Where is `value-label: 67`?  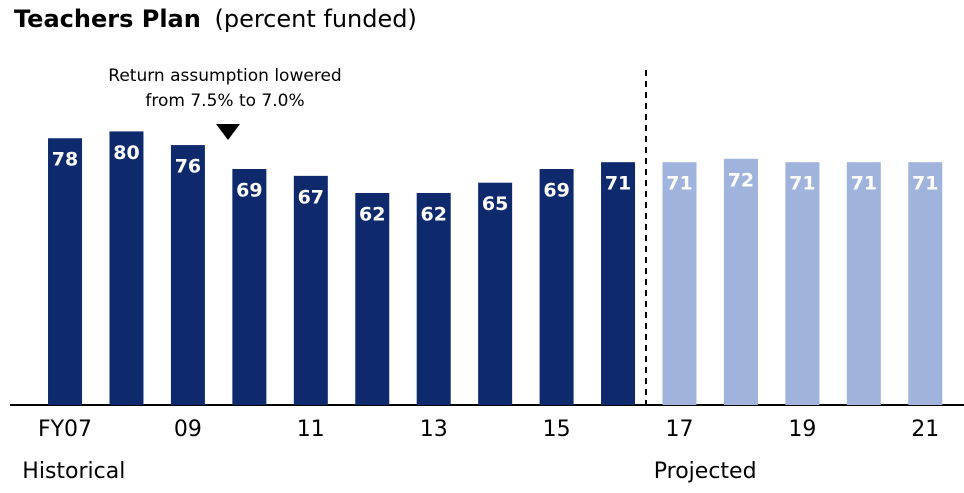 value-label: 67 is located at coordinates (311, 197).